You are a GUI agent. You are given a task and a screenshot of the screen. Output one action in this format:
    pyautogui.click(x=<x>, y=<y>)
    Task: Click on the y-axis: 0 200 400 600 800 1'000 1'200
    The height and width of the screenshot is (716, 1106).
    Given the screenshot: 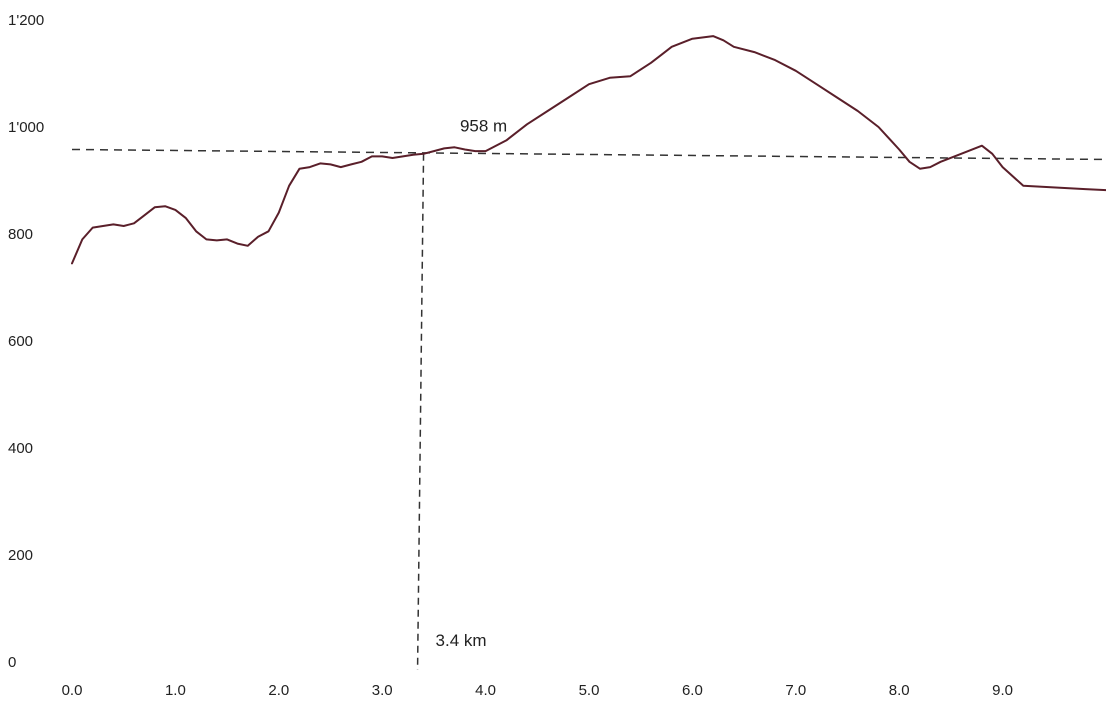 What is the action you would take?
    pyautogui.click(x=26, y=341)
    